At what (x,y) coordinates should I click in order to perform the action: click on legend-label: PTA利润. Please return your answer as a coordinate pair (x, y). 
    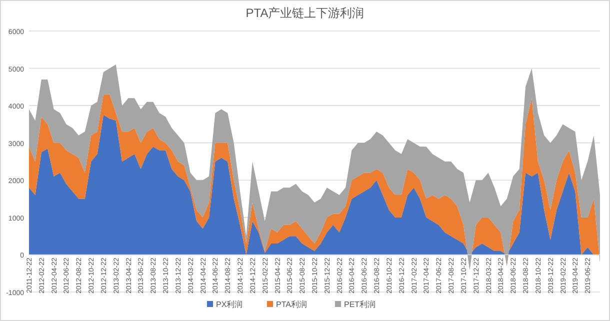
    Looking at the image, I should click on (291, 304).